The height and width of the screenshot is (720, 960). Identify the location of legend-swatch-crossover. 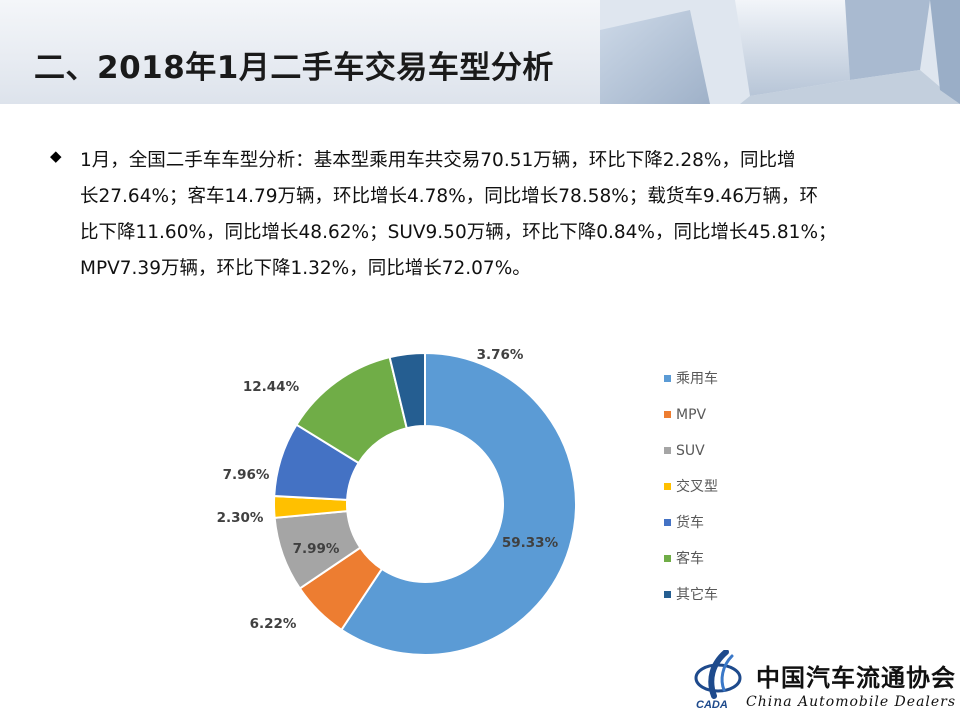
(667, 486).